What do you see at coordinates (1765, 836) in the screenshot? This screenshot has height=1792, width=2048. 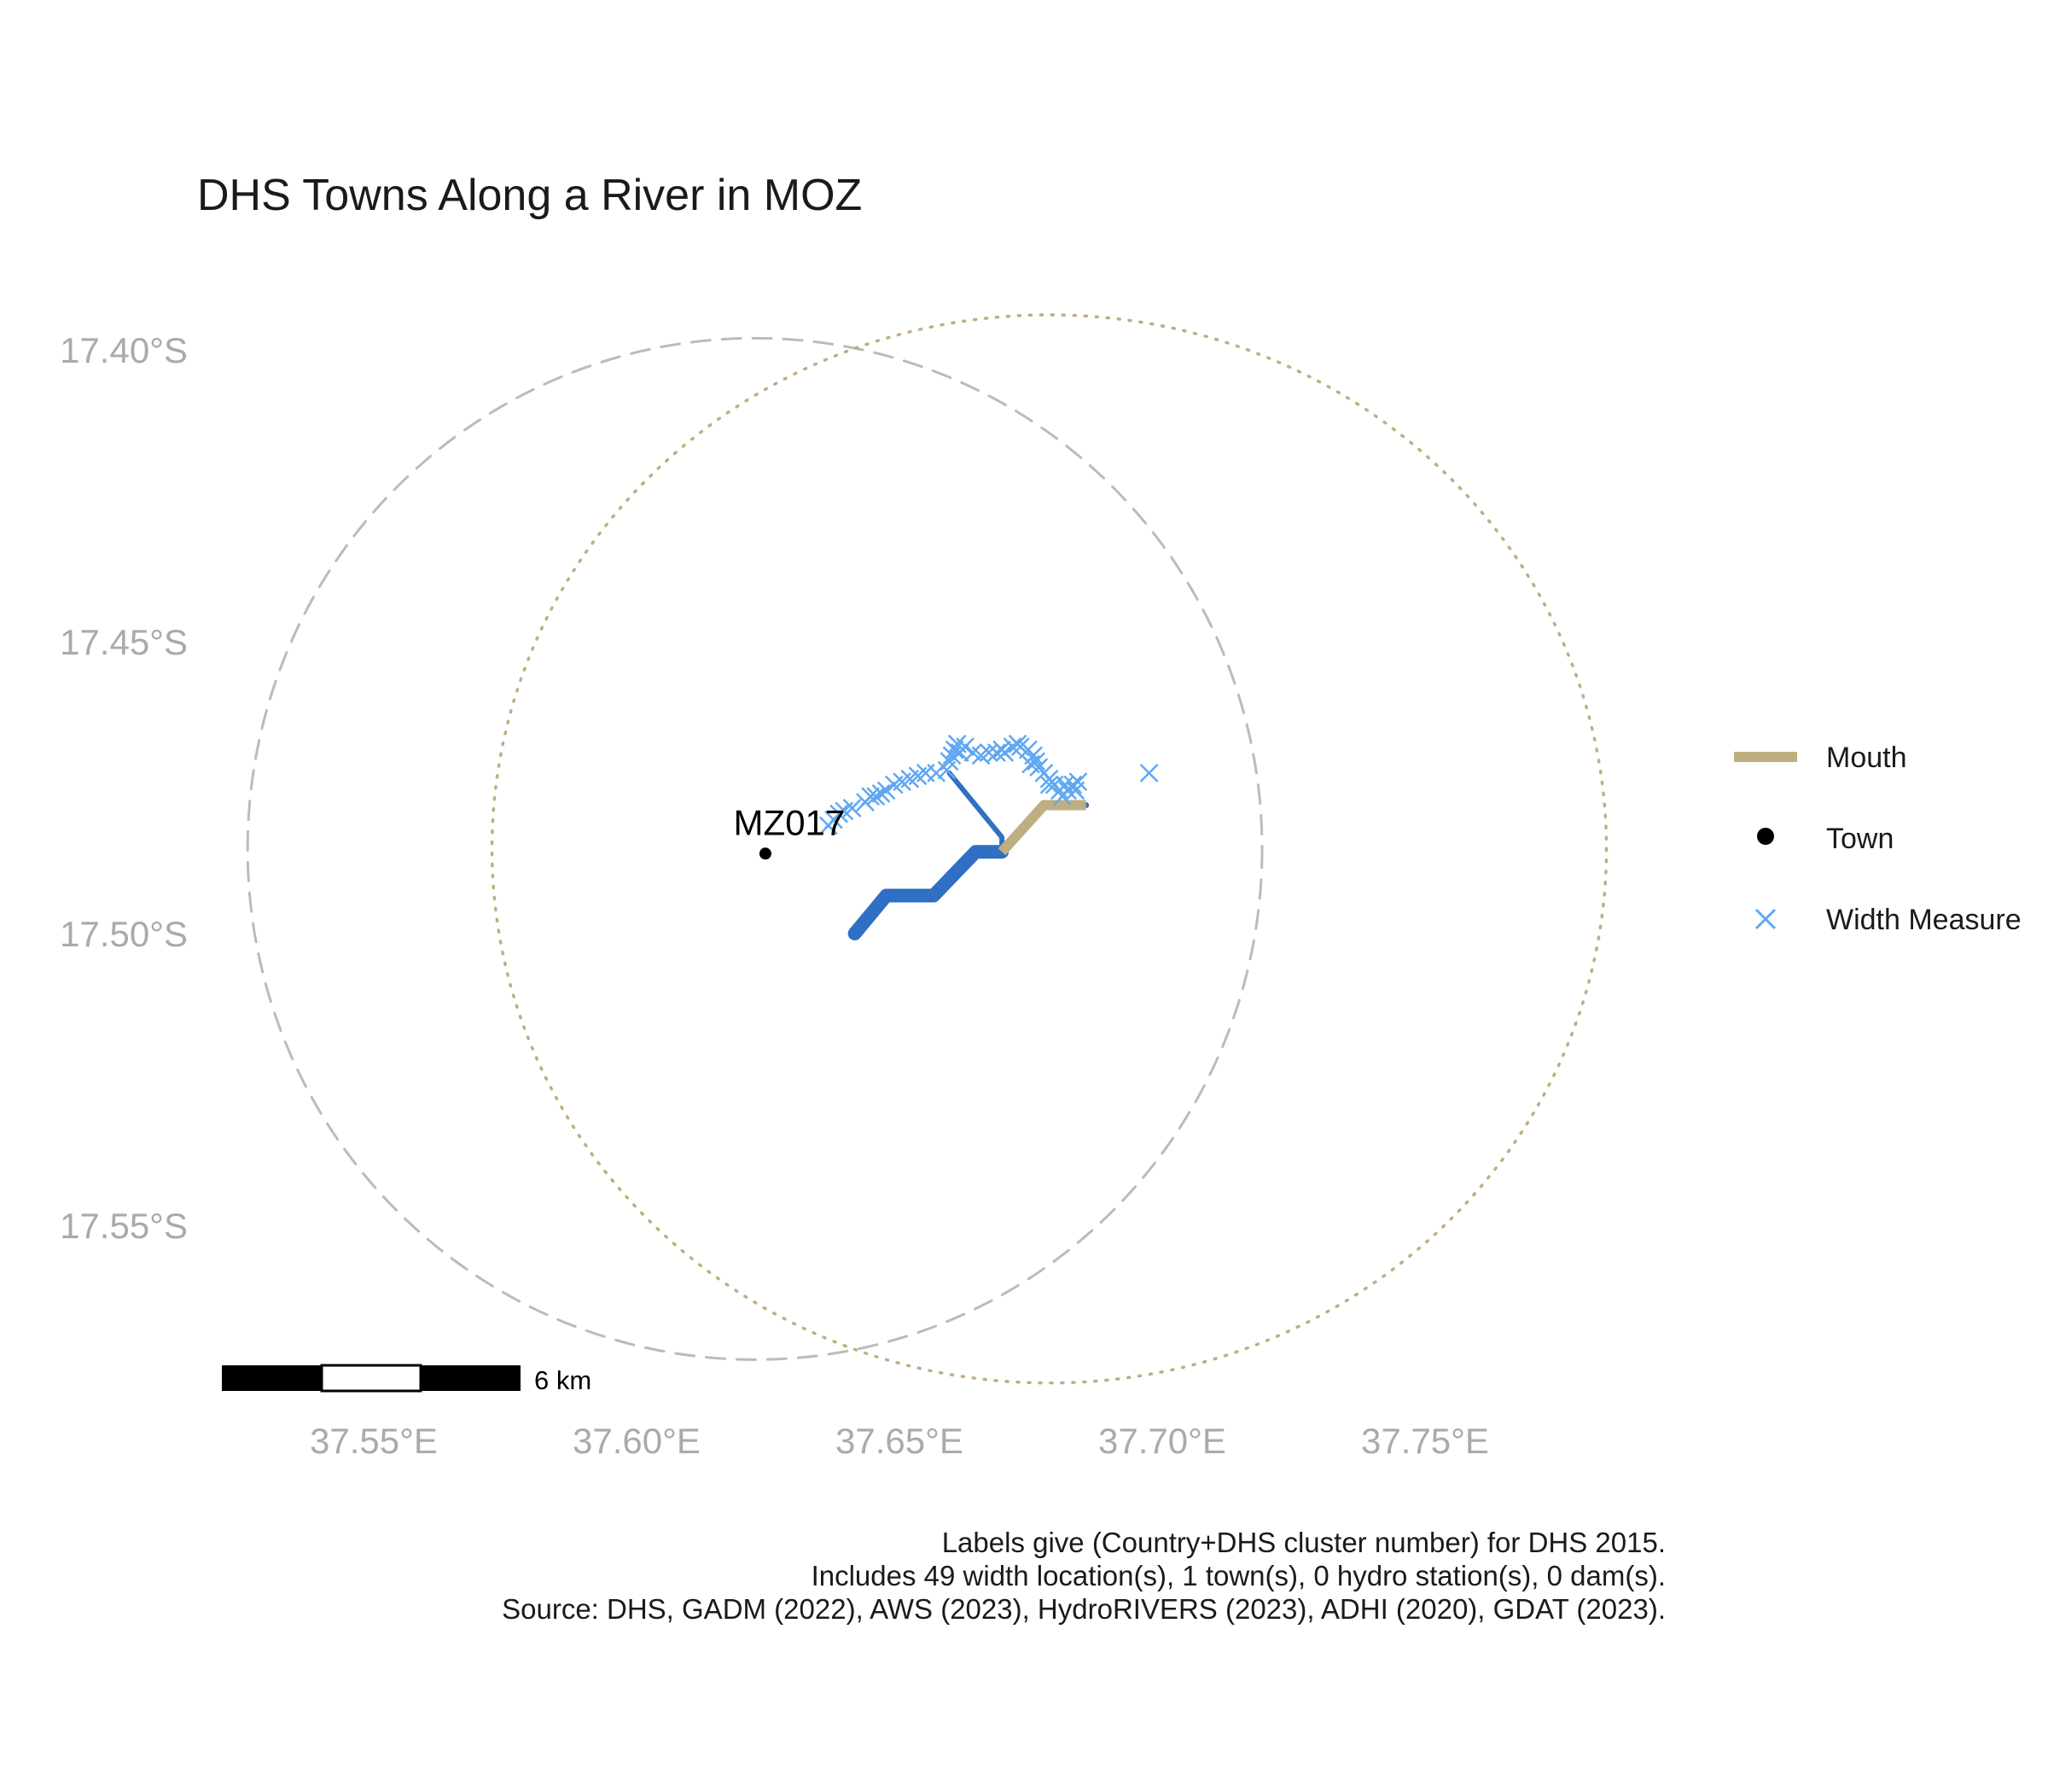 I see `legend-town-key` at bounding box center [1765, 836].